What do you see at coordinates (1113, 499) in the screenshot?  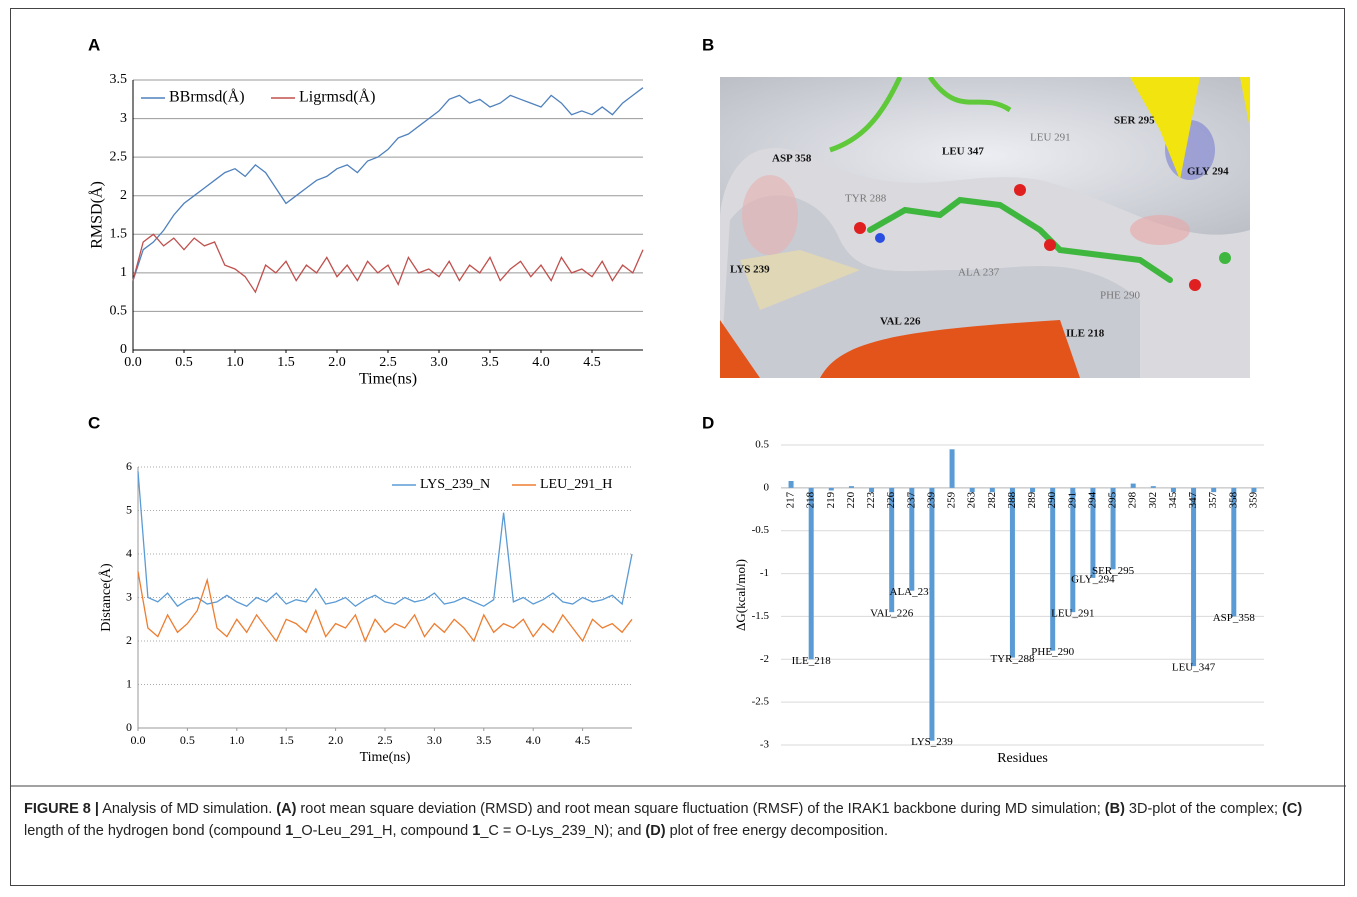 I see `x-tick-label: 295` at bounding box center [1113, 499].